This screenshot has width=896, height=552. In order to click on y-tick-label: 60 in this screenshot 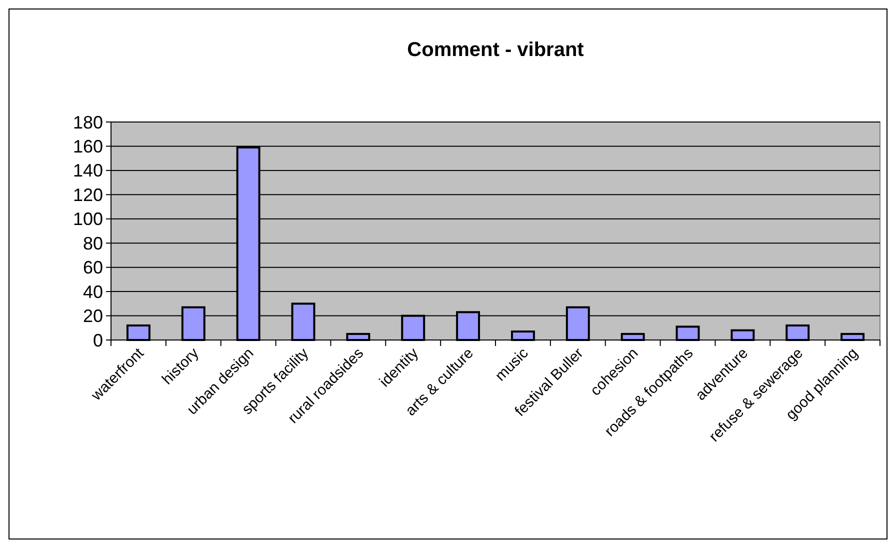, I will do `click(92, 268)`.